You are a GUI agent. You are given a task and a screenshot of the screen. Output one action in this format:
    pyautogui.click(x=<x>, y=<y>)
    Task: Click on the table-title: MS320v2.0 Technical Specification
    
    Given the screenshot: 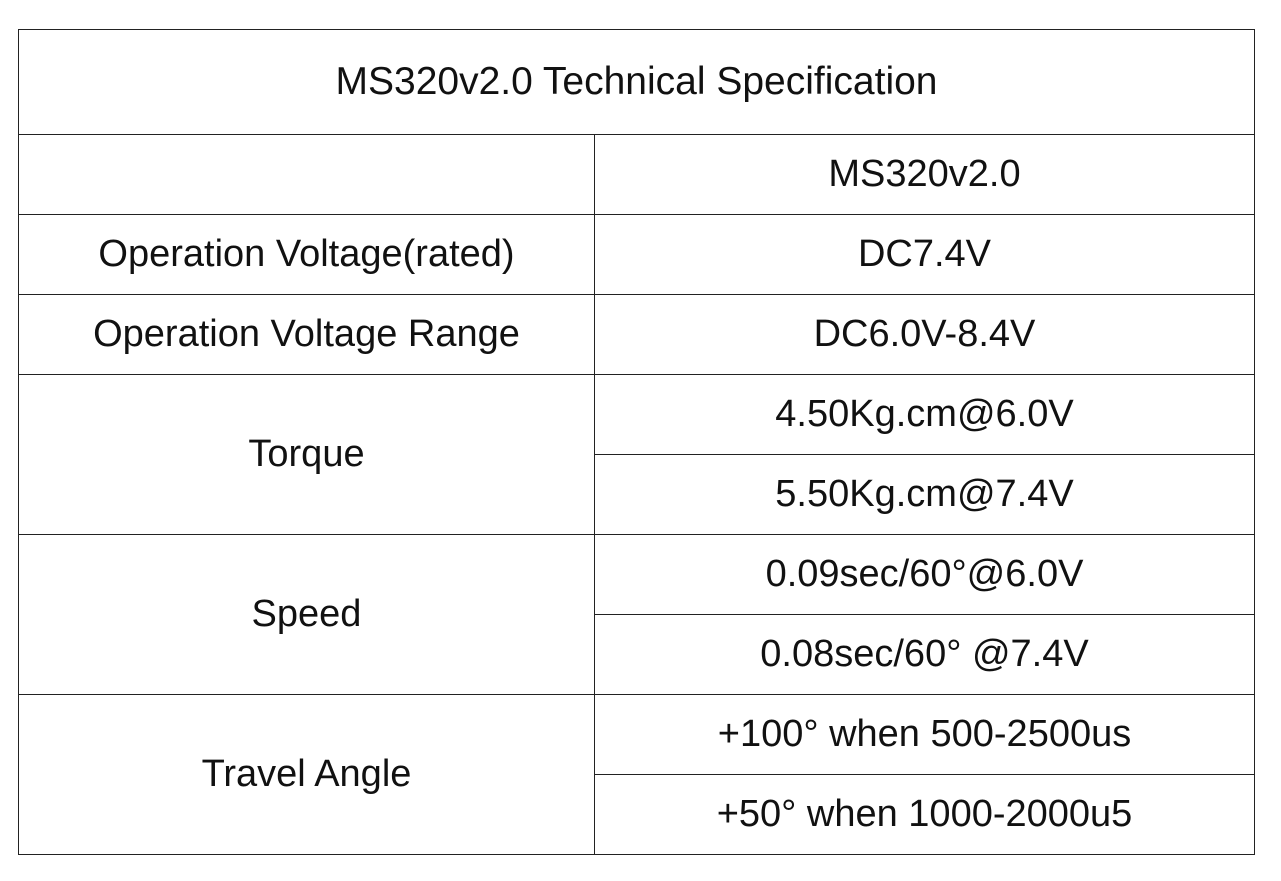 What is the action you would take?
    pyautogui.click(x=636, y=82)
    